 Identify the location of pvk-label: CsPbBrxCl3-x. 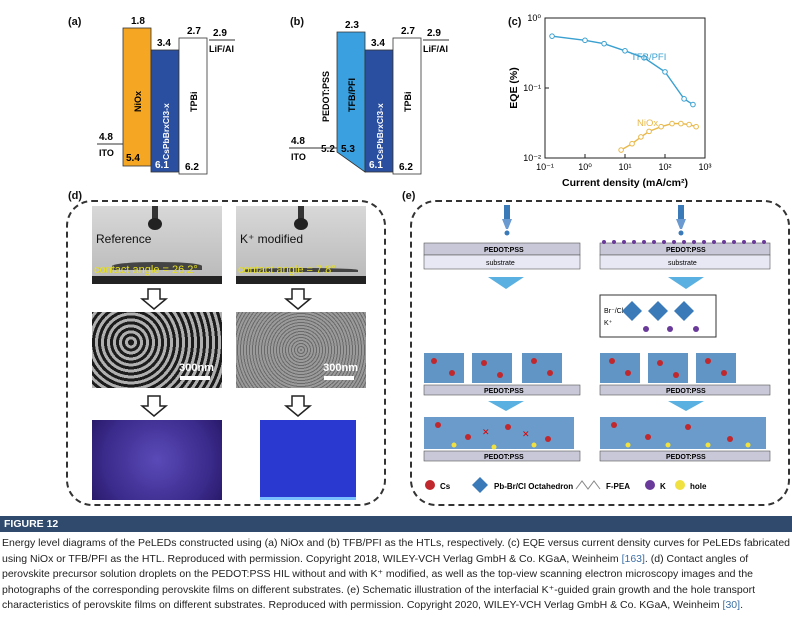
(166, 131).